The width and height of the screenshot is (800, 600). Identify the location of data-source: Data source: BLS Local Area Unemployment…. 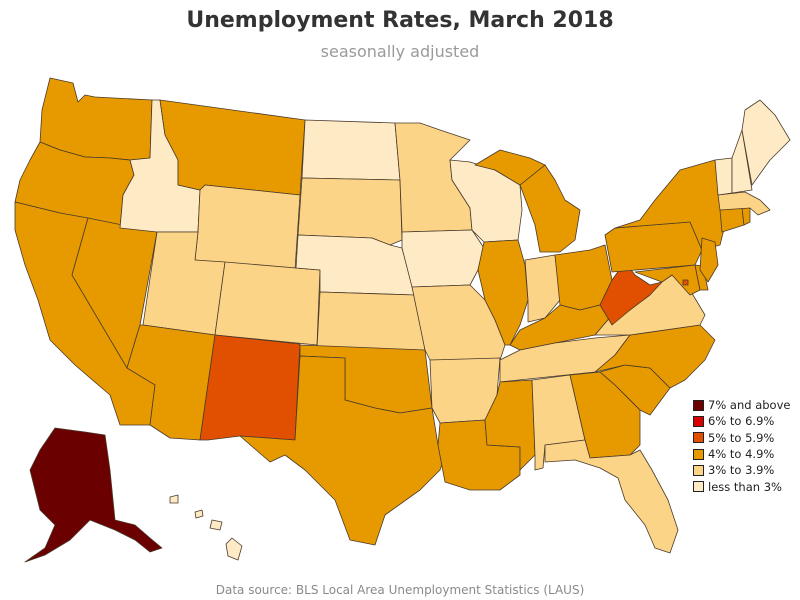
(400, 590).